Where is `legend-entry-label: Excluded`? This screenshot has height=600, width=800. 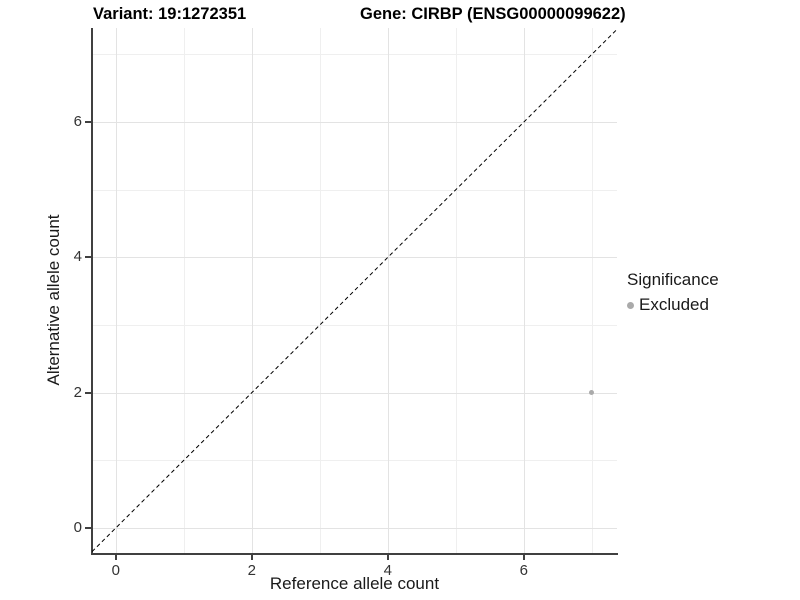
legend-entry-label: Excluded is located at coordinates (674, 304).